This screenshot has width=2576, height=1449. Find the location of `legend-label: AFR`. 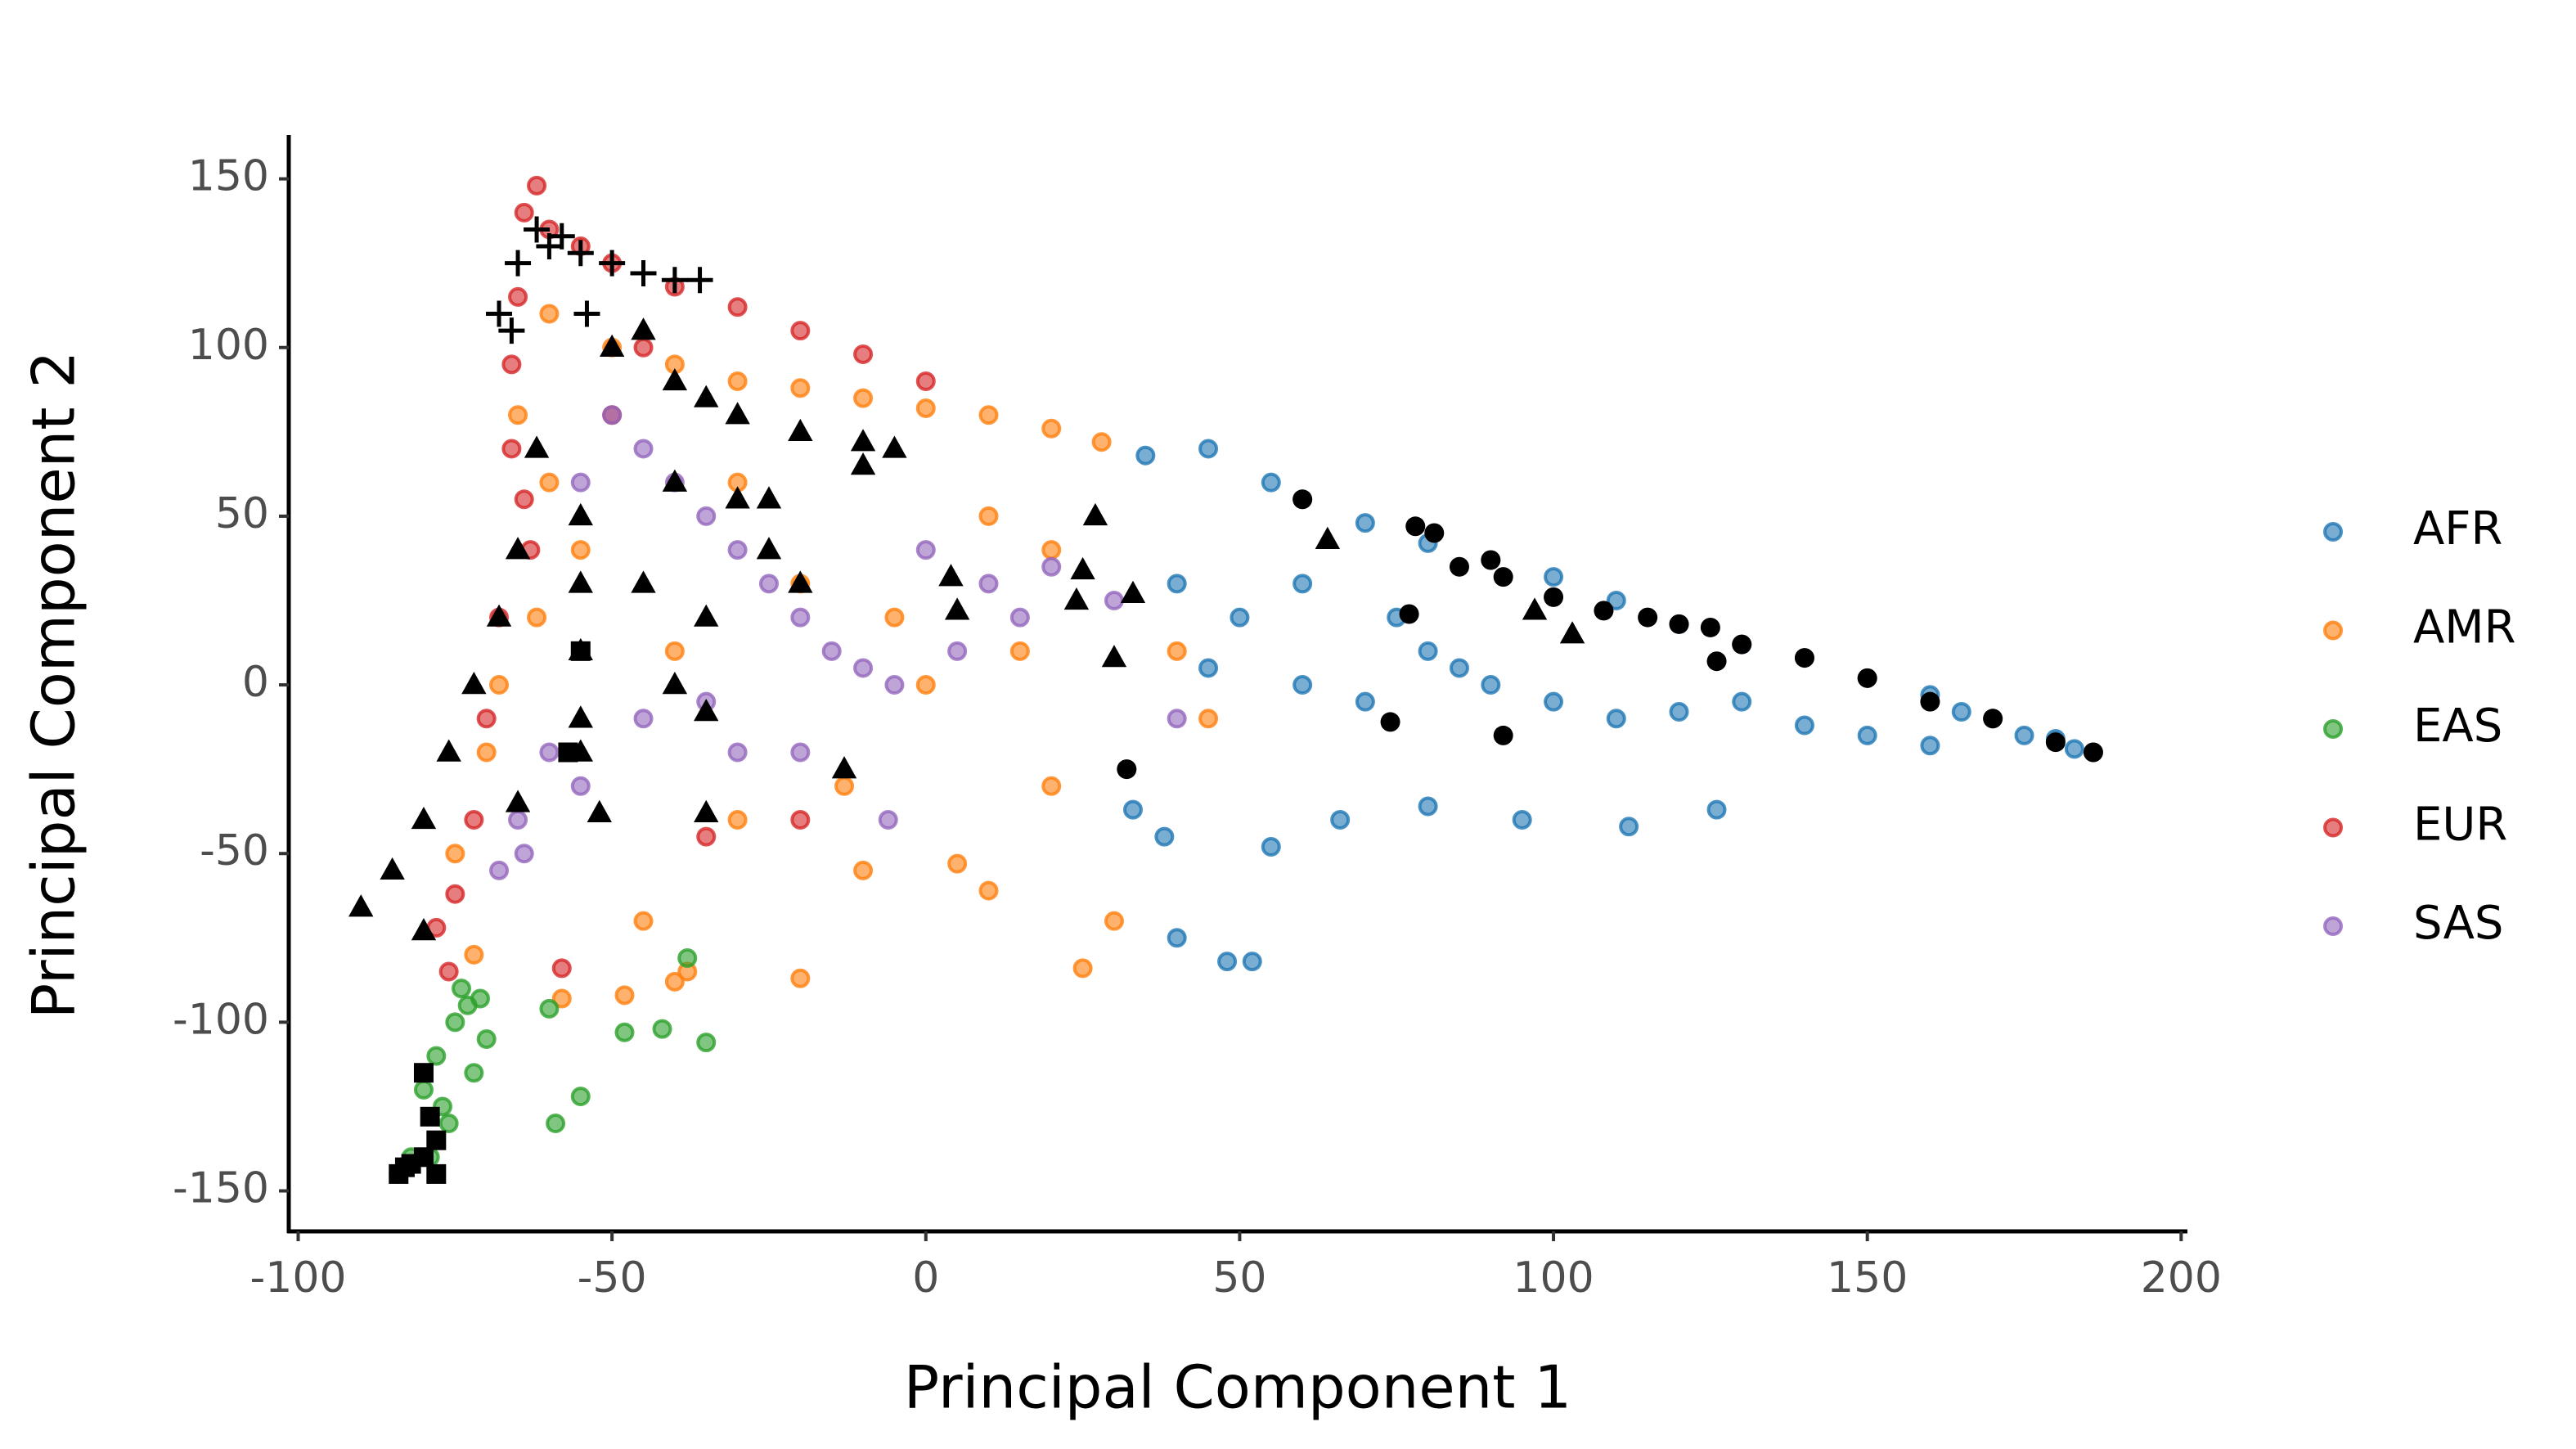

legend-label: AFR is located at coordinates (2458, 529).